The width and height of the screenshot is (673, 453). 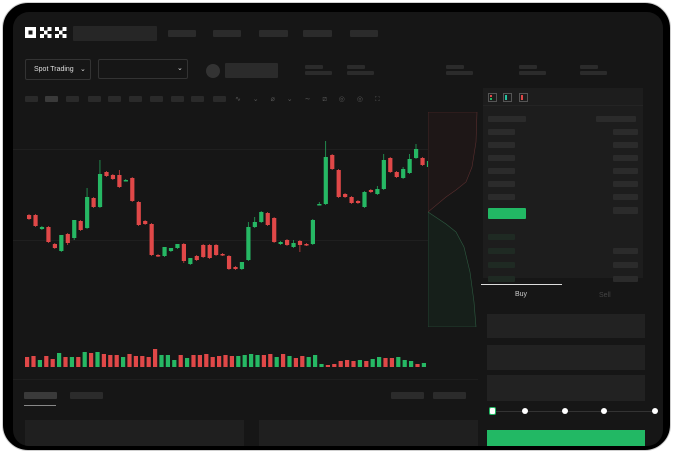 I want to click on price-input, so click(x=566, y=326).